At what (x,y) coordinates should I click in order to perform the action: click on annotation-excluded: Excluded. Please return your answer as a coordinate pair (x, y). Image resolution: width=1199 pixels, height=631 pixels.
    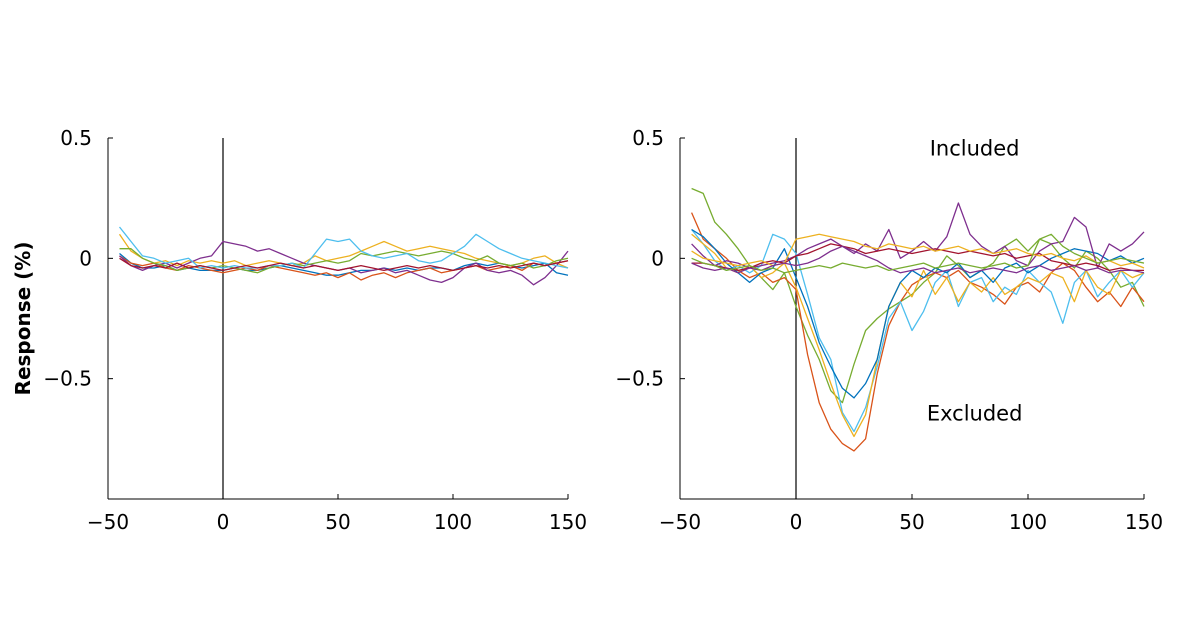
    Looking at the image, I should click on (975, 413).